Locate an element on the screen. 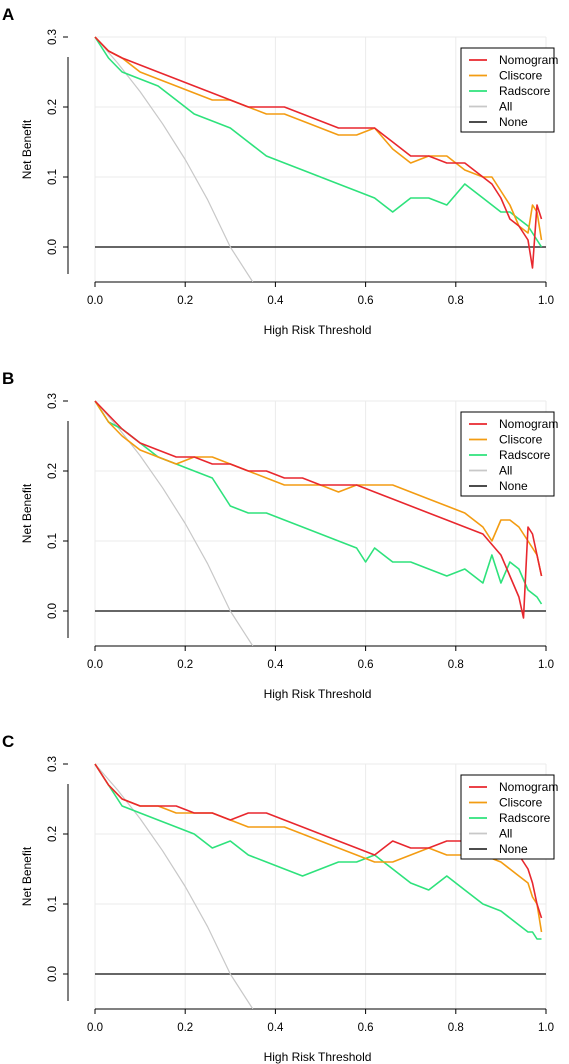 This screenshot has width=569, height=1064. panel-letter: C is located at coordinates (8, 741).